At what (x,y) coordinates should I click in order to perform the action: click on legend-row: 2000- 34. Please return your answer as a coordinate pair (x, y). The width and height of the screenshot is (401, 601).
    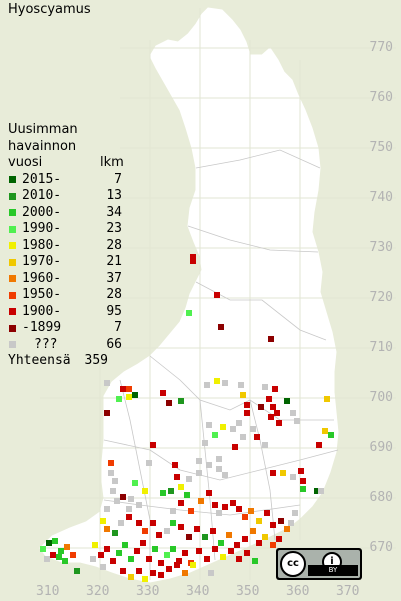
    Looking at the image, I should click on (65, 213).